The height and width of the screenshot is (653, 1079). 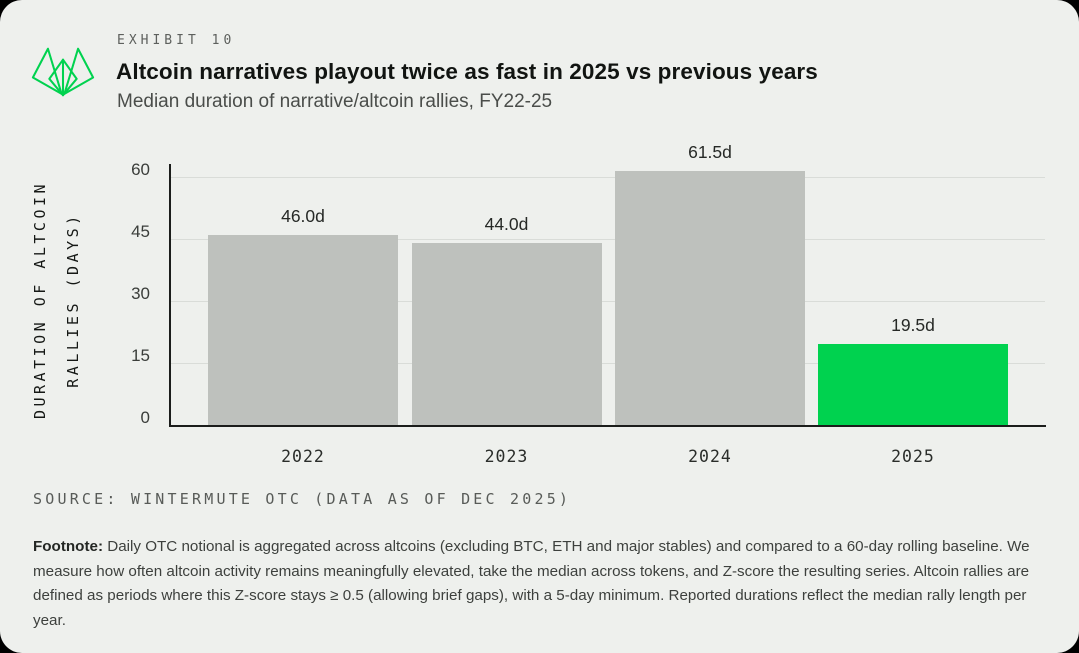 I want to click on exhibit-label: EXHIBIT 10, so click(x=176, y=40).